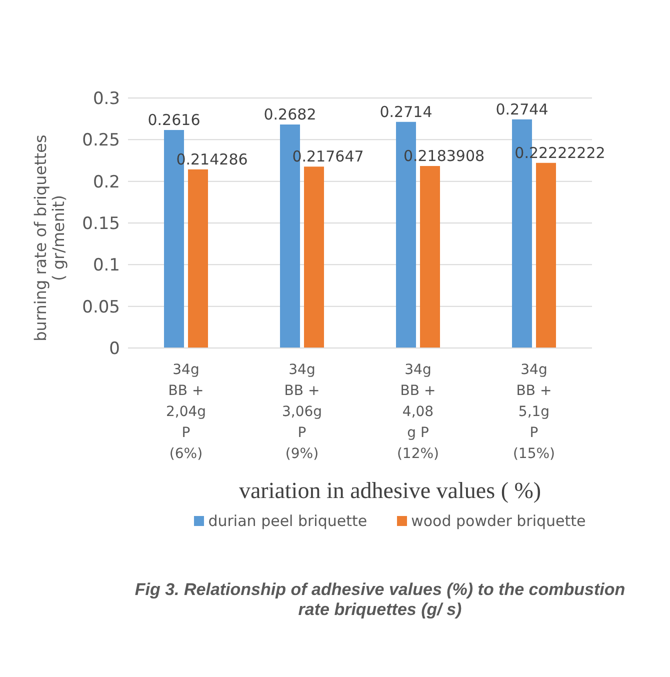 Image resolution: width=670 pixels, height=677 pixels. I want to click on x-tick-label: 34g BB + 4,08 g P (12%), so click(418, 412).